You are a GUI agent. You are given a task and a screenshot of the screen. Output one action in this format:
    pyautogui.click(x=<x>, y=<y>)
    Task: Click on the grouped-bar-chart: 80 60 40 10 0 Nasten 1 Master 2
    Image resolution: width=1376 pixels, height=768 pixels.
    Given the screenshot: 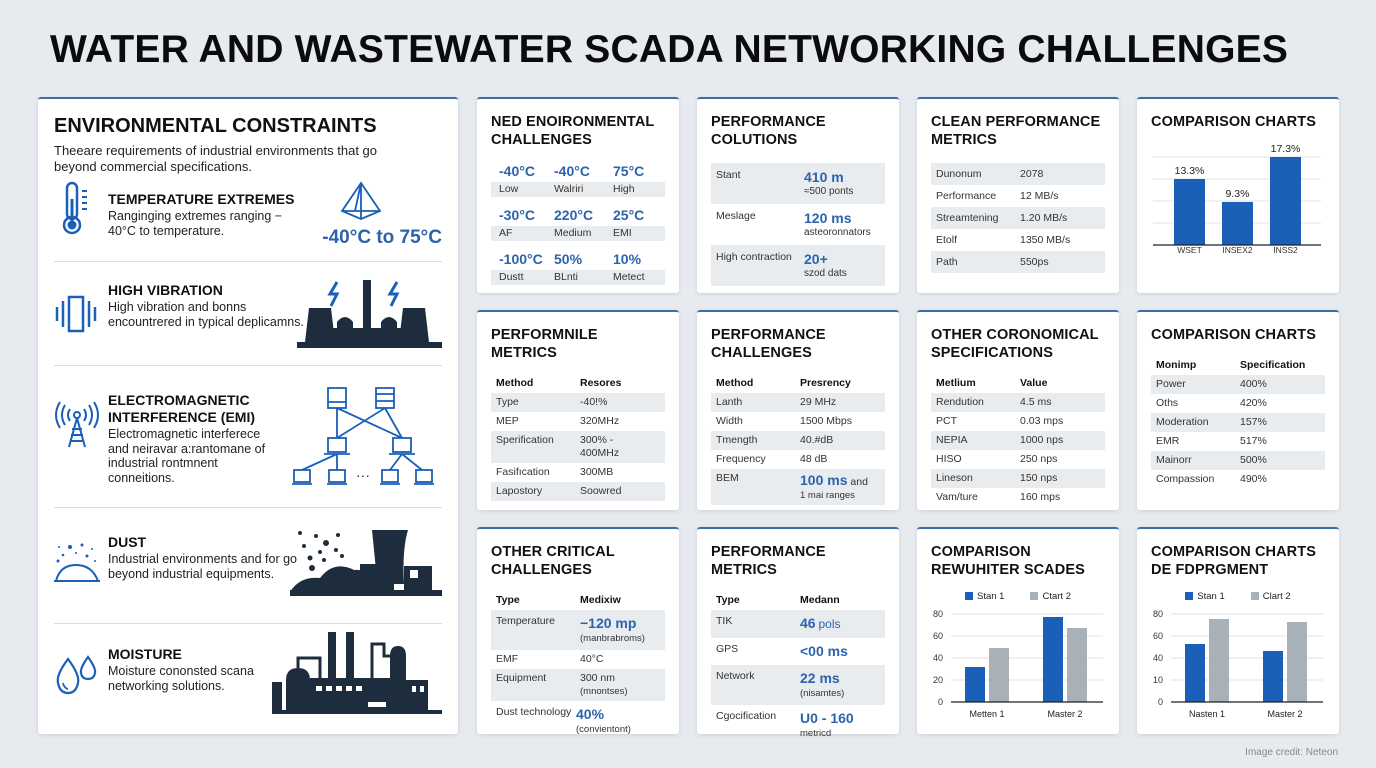 What is the action you would take?
    pyautogui.click(x=1238, y=664)
    